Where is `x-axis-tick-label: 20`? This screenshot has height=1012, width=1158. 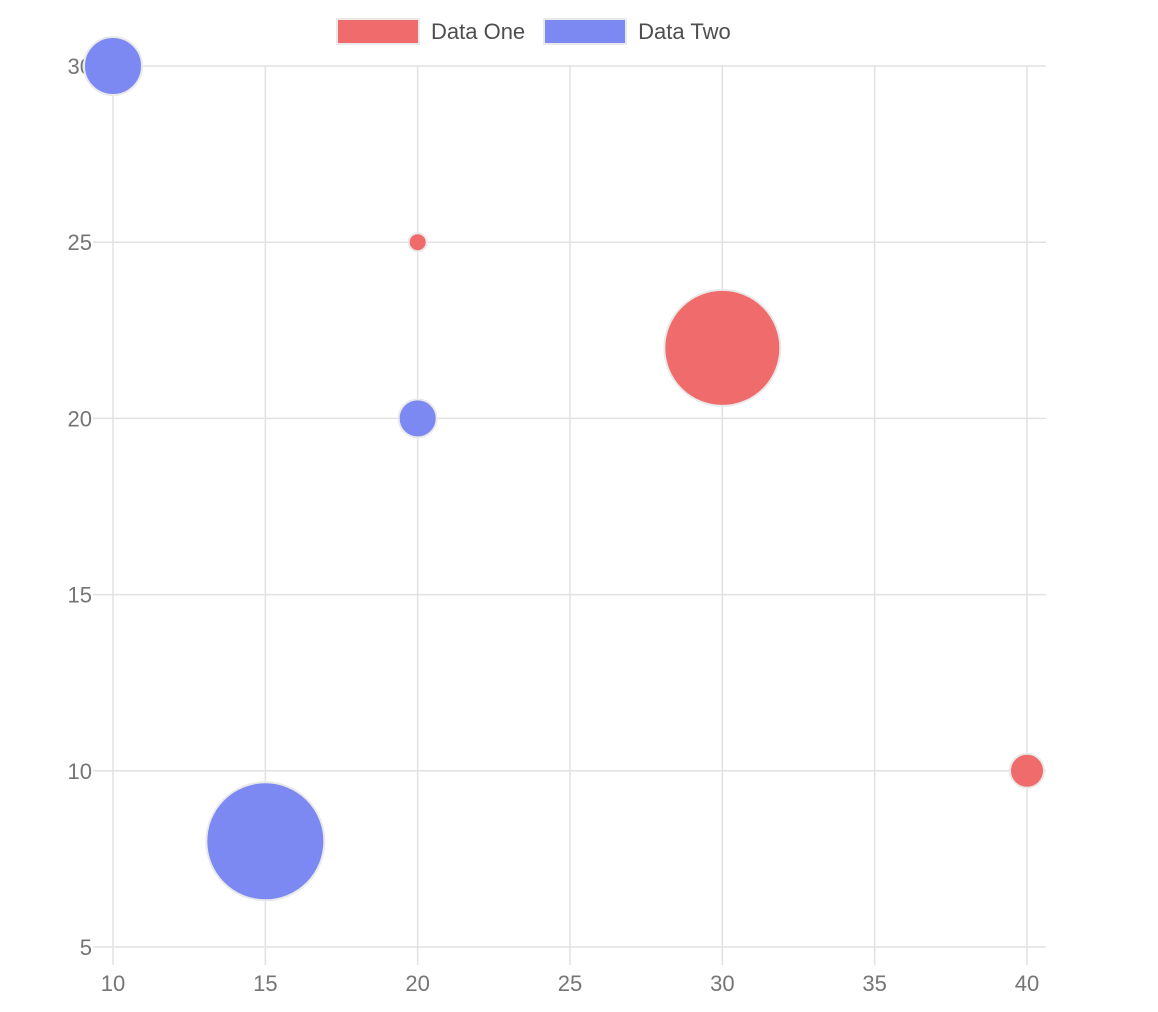 x-axis-tick-label: 20 is located at coordinates (417, 983).